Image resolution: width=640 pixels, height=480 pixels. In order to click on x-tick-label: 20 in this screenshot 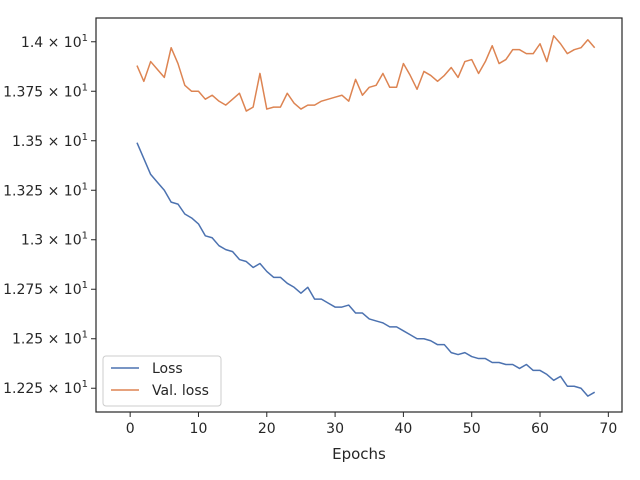, I will do `click(267, 429)`.